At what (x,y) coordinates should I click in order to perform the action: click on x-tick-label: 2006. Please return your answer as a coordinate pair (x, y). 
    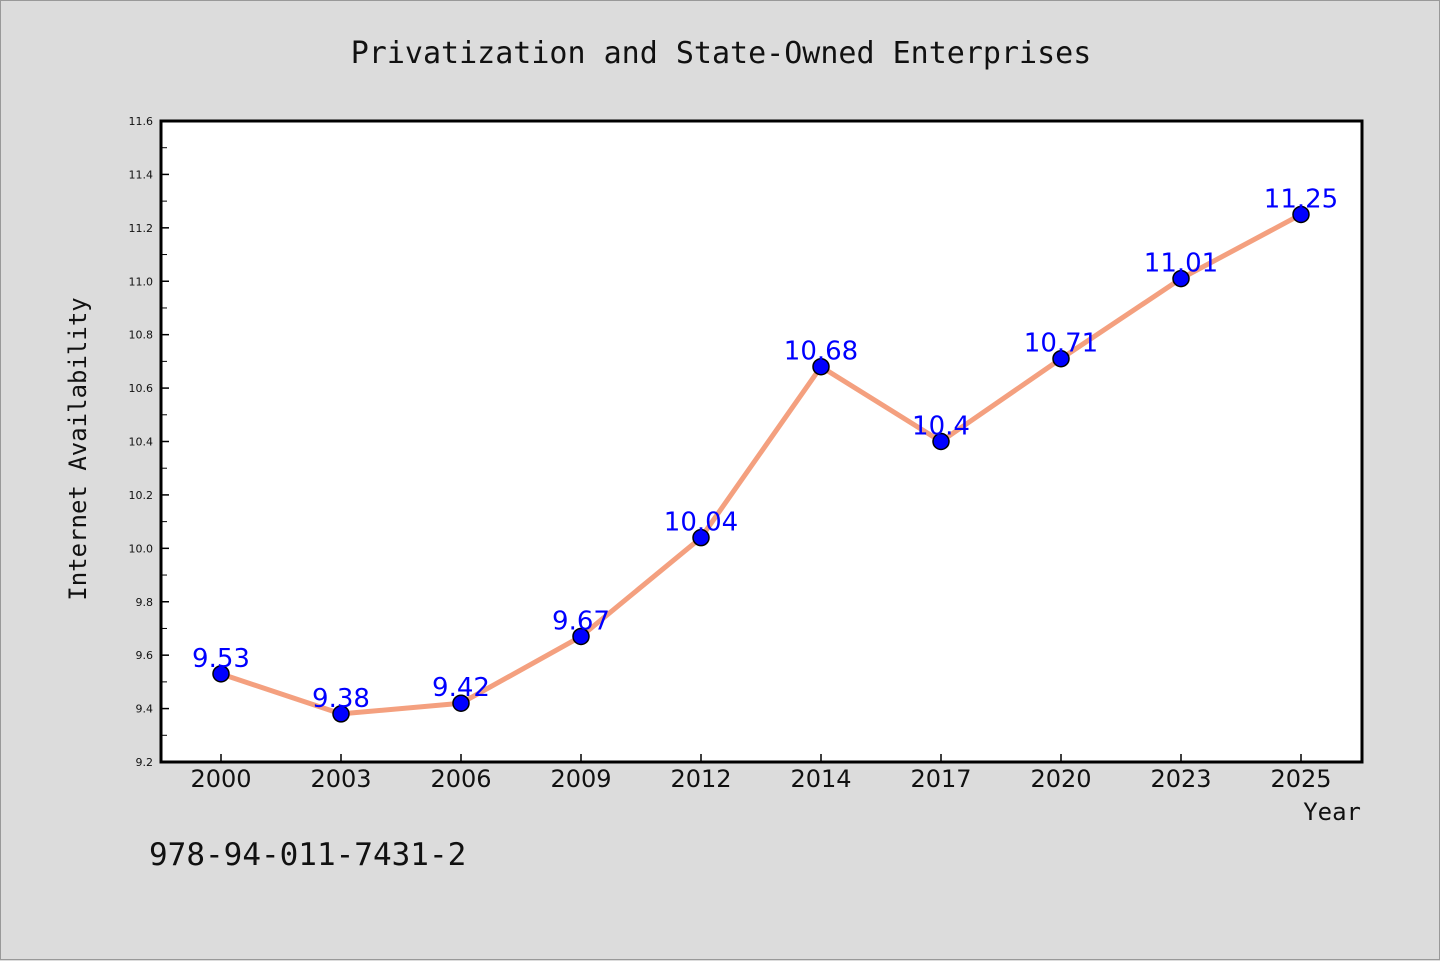
    Looking at the image, I should click on (460, 779).